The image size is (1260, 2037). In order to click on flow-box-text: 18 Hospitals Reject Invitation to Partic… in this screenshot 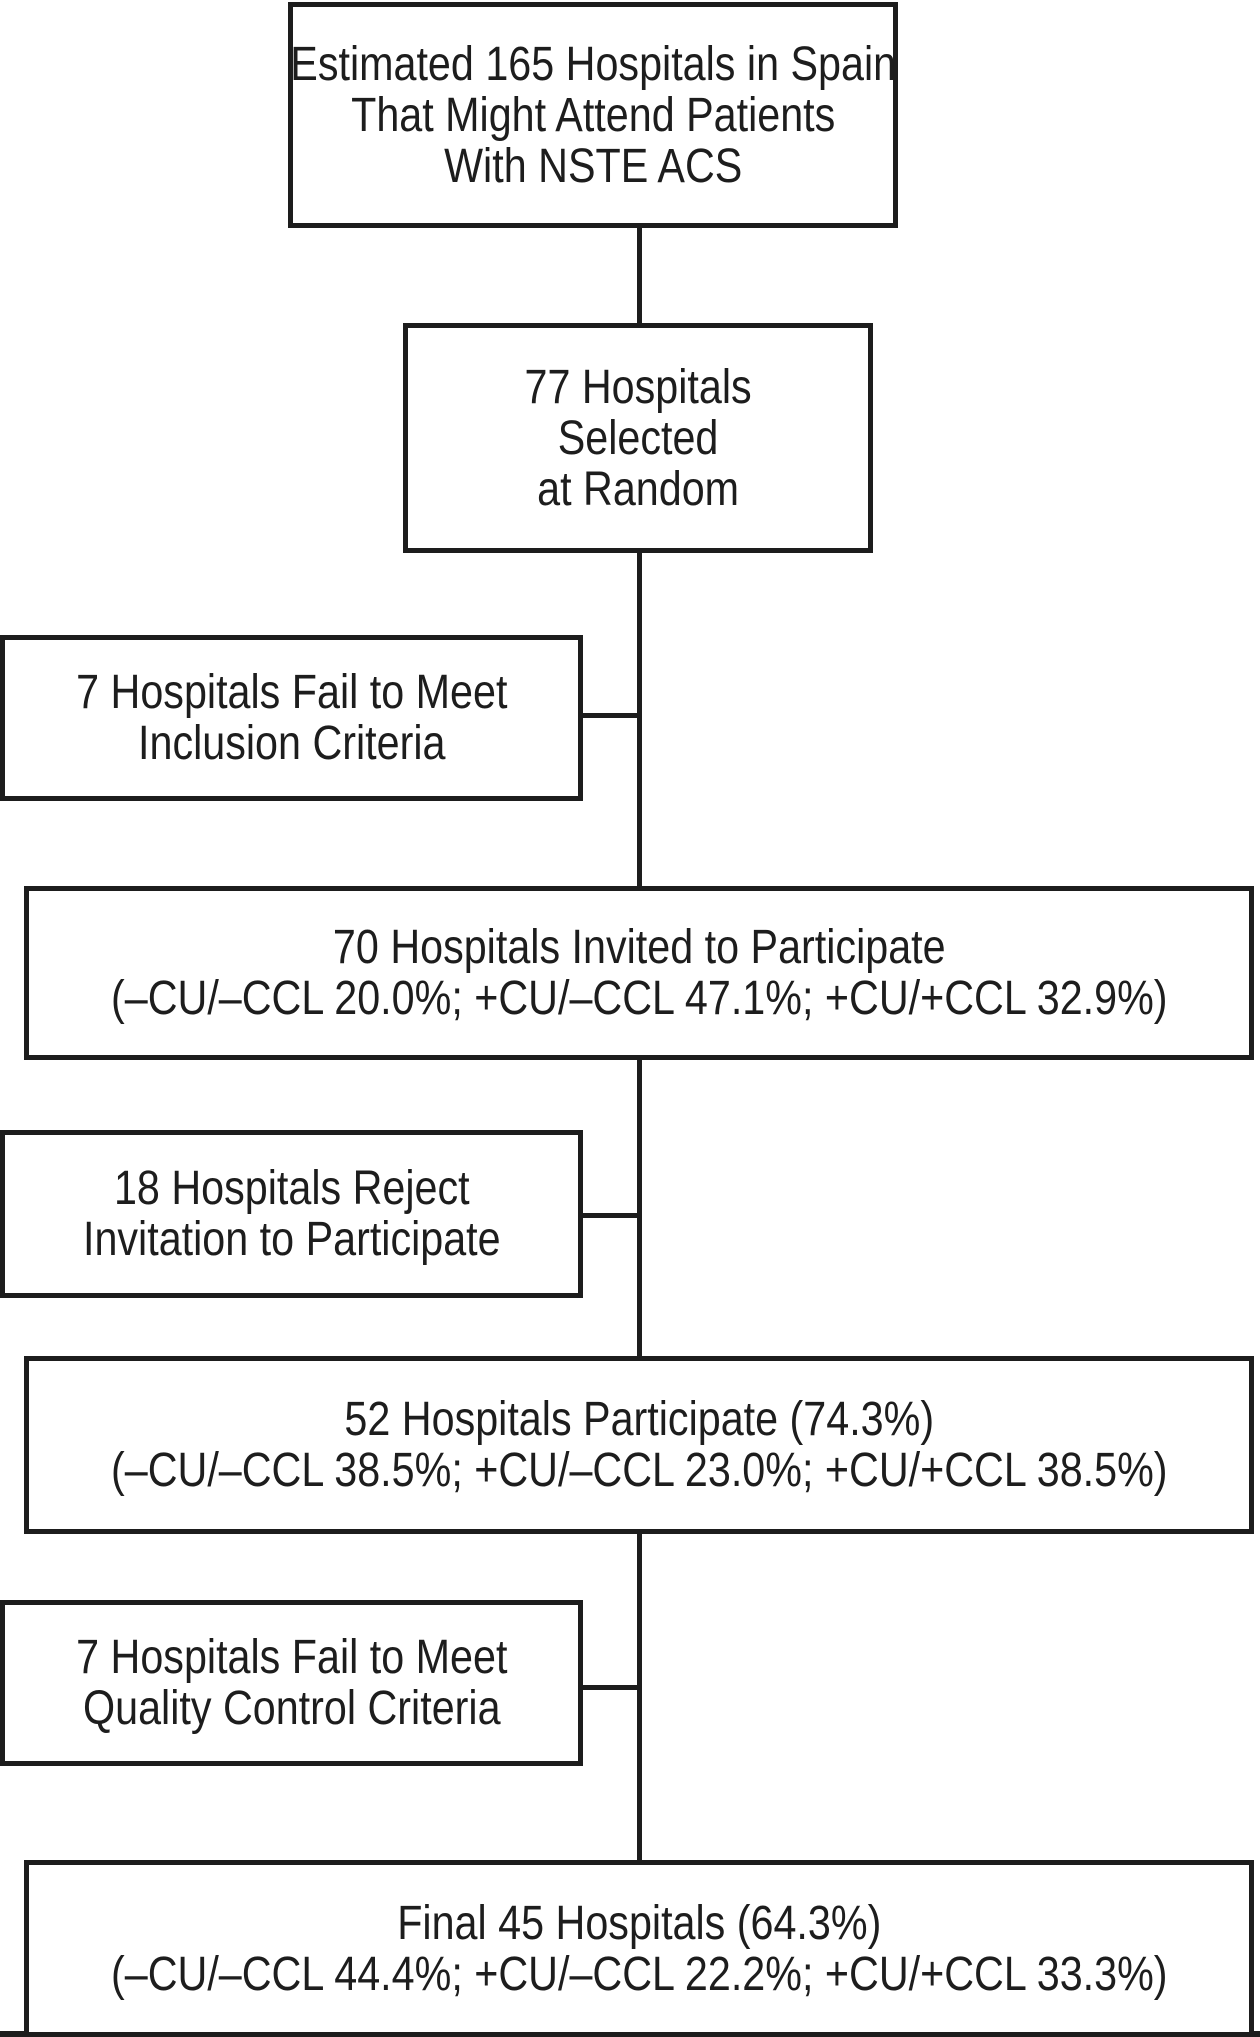, I will do `click(292, 1214)`.